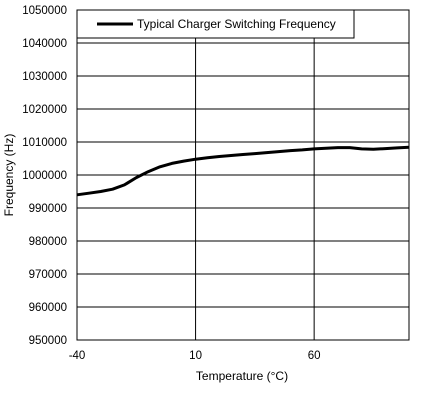 The width and height of the screenshot is (422, 407). I want to click on x-axis-label: Temperature (°C), so click(242, 376).